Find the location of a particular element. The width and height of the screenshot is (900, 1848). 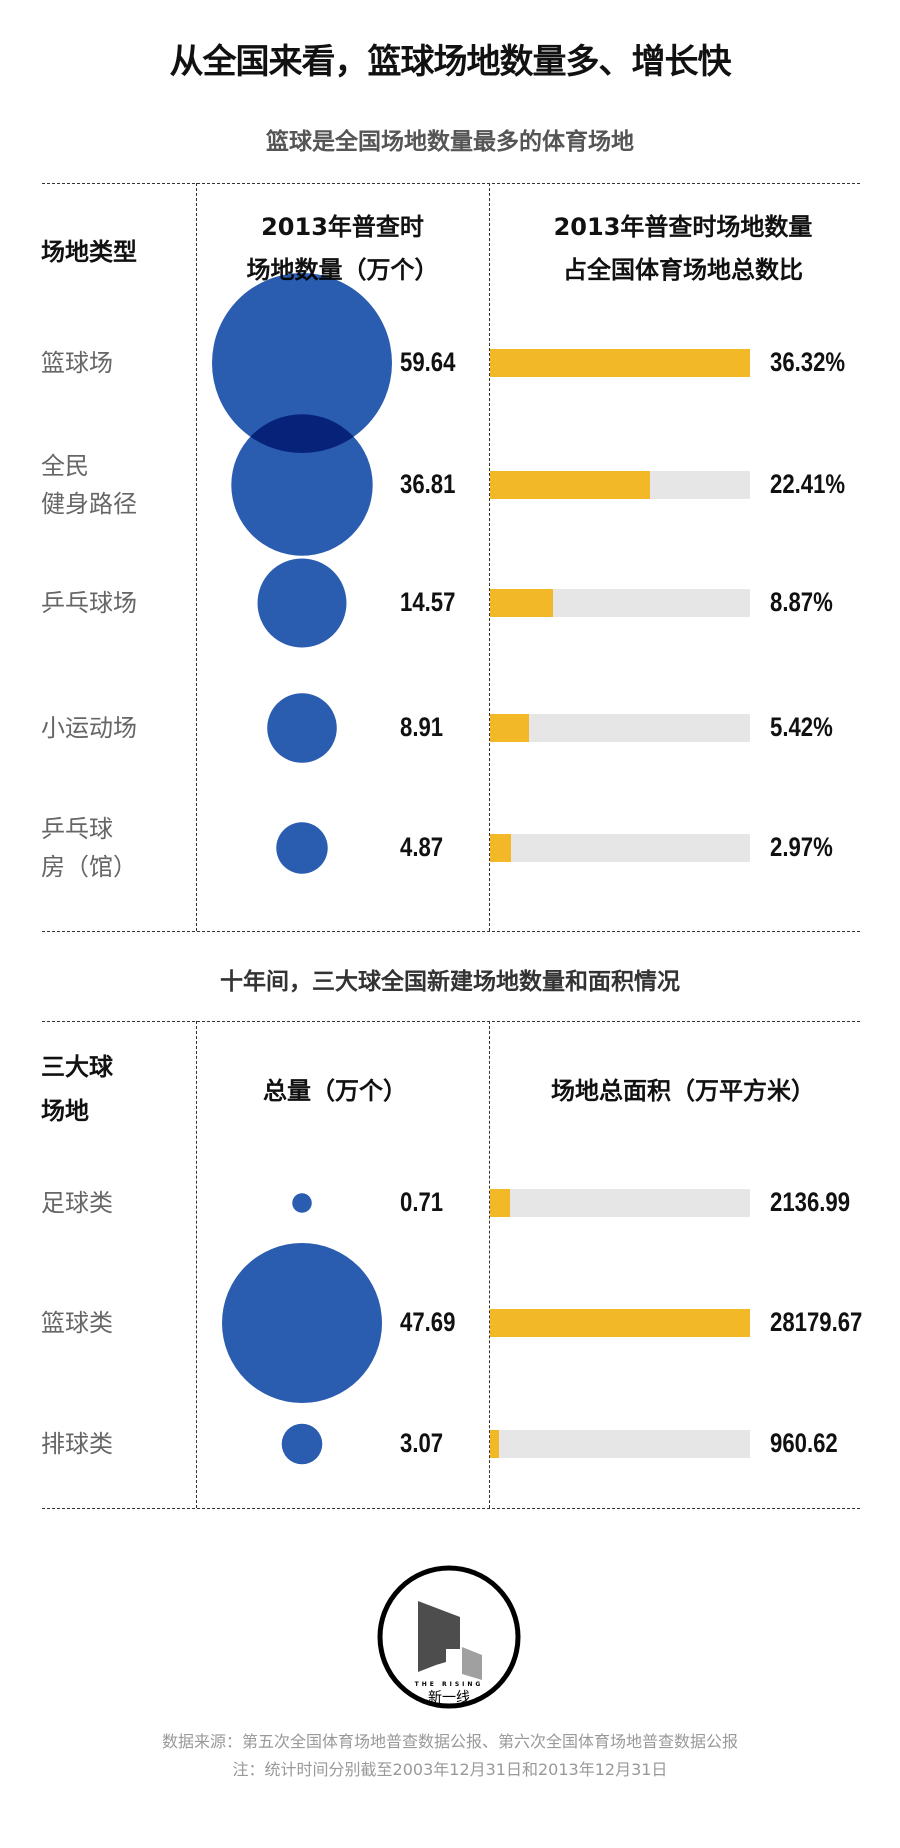

count-label: 0.71 is located at coordinates (422, 1202).